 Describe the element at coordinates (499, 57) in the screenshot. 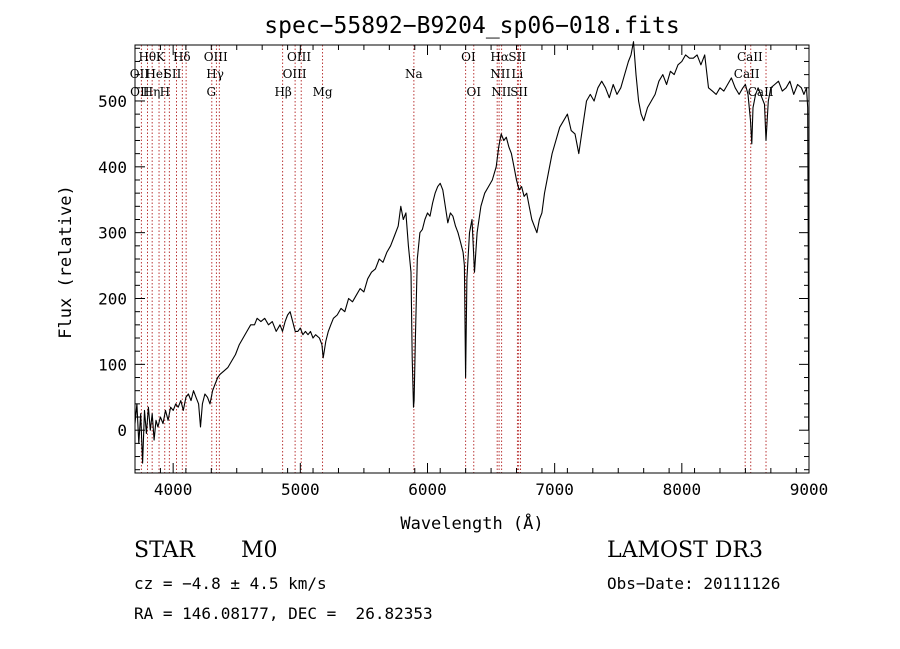

I see `line-label: Hα` at that location.